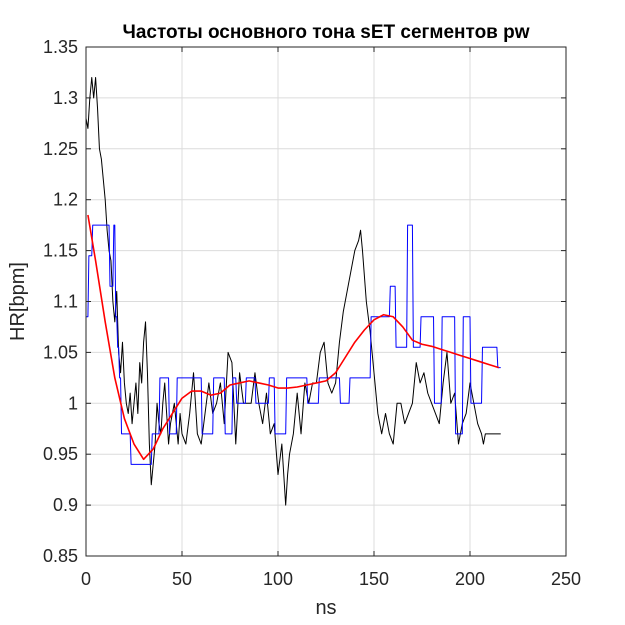 This screenshot has height=625, width=625. I want to click on x-axis-label: ns, so click(325, 608).